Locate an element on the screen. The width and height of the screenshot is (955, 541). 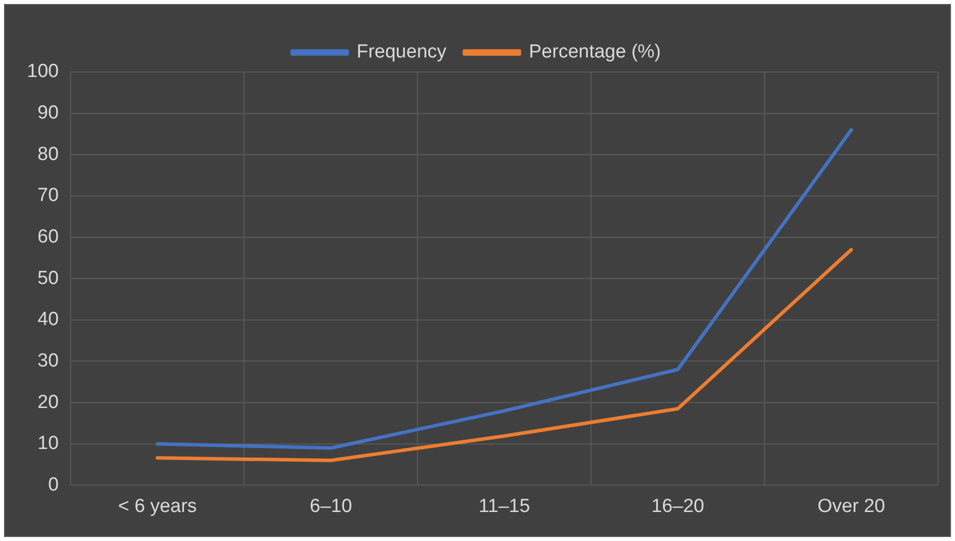
y-tick-label: 30 is located at coordinates (48, 361).